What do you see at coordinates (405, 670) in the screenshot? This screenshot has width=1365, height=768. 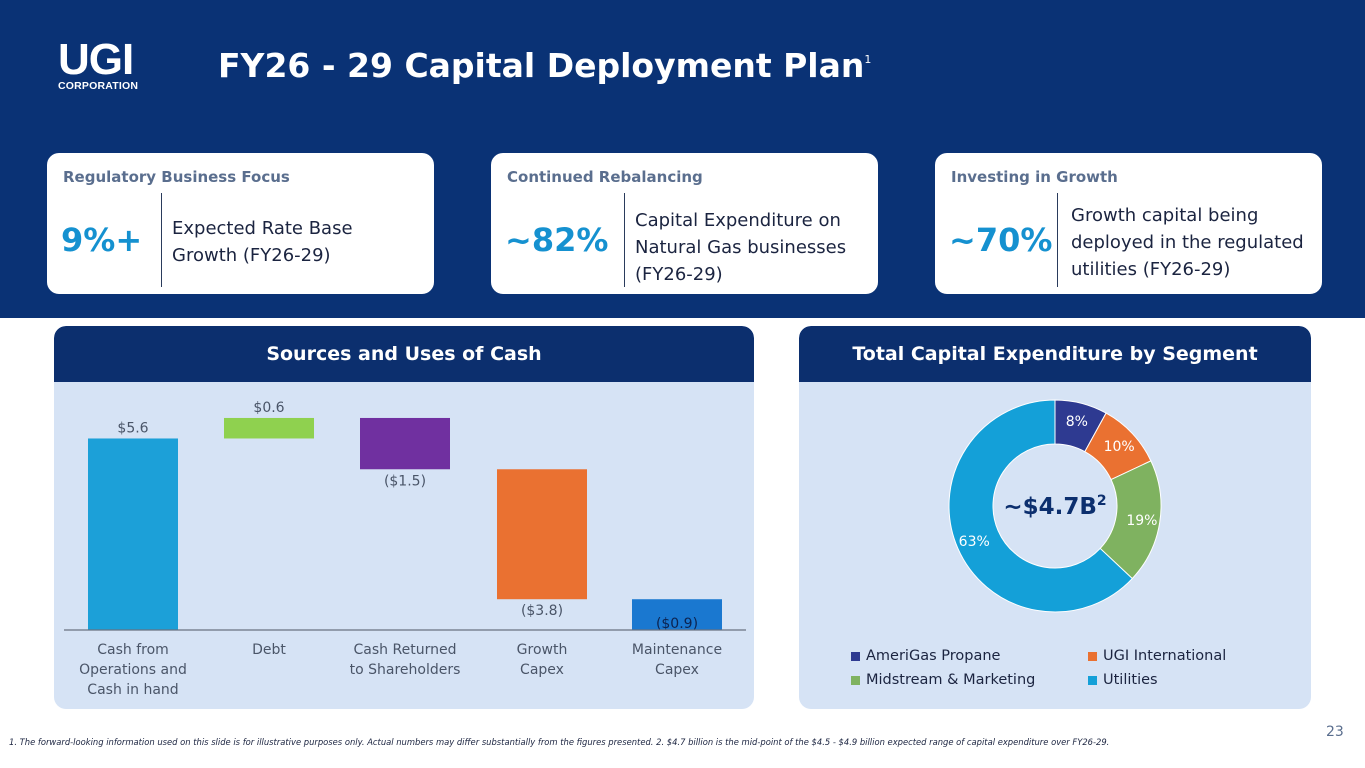 I see `x-tick-label: to Shareholders` at bounding box center [405, 670].